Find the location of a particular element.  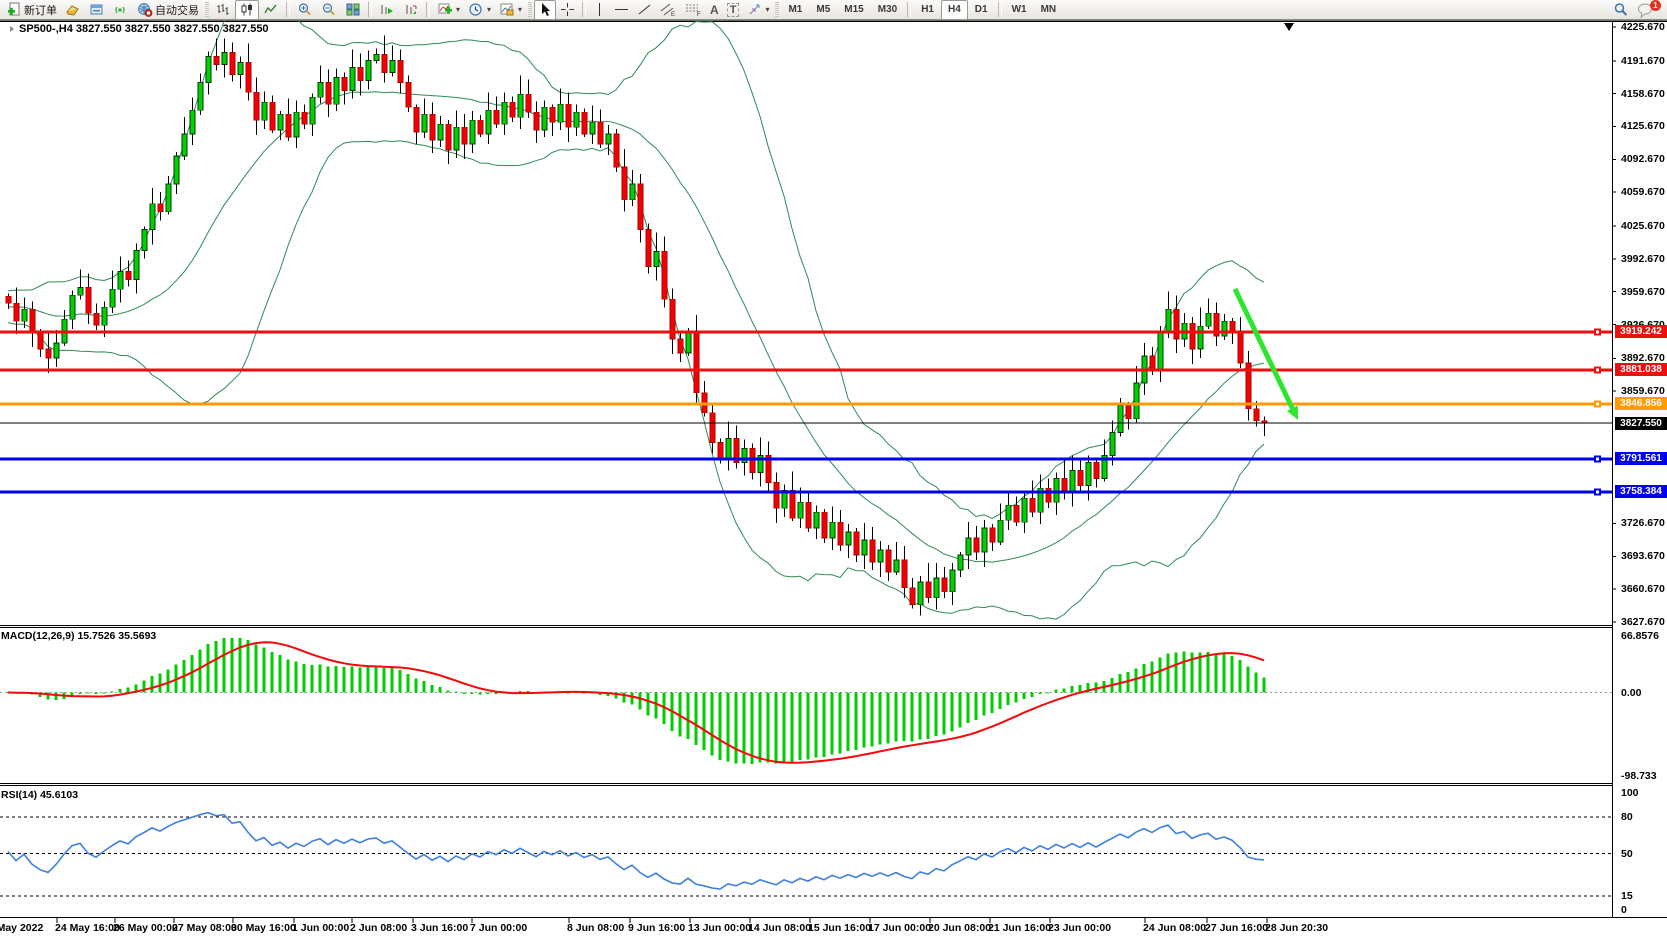

bar-chart-button is located at coordinates (223, 10).